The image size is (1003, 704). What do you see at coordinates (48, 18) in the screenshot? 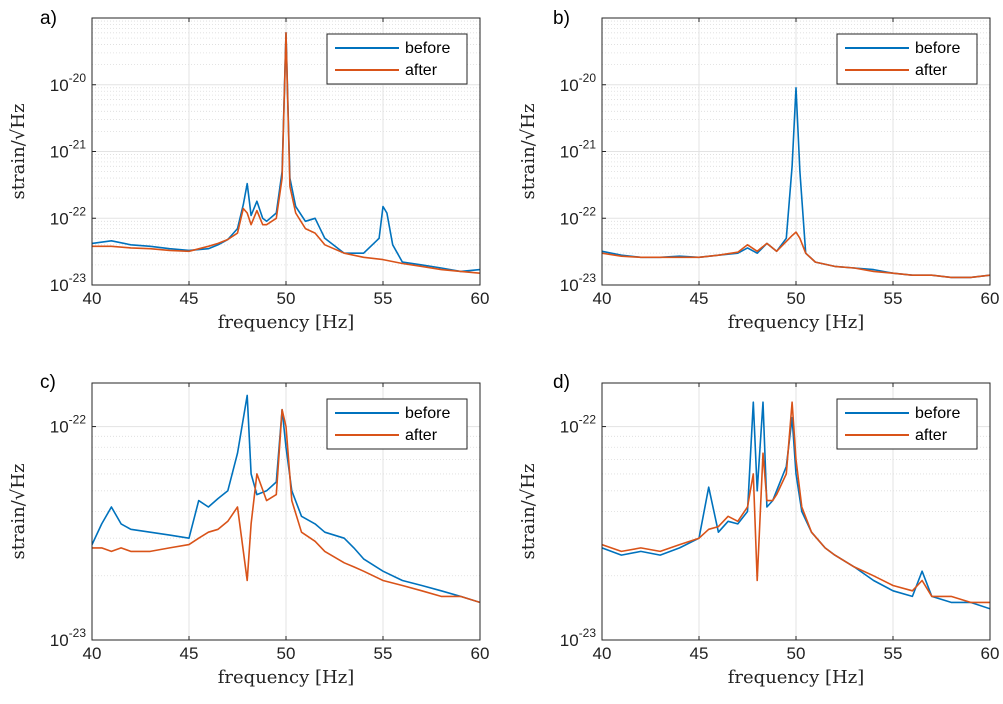
I see `panel-label: a)` at bounding box center [48, 18].